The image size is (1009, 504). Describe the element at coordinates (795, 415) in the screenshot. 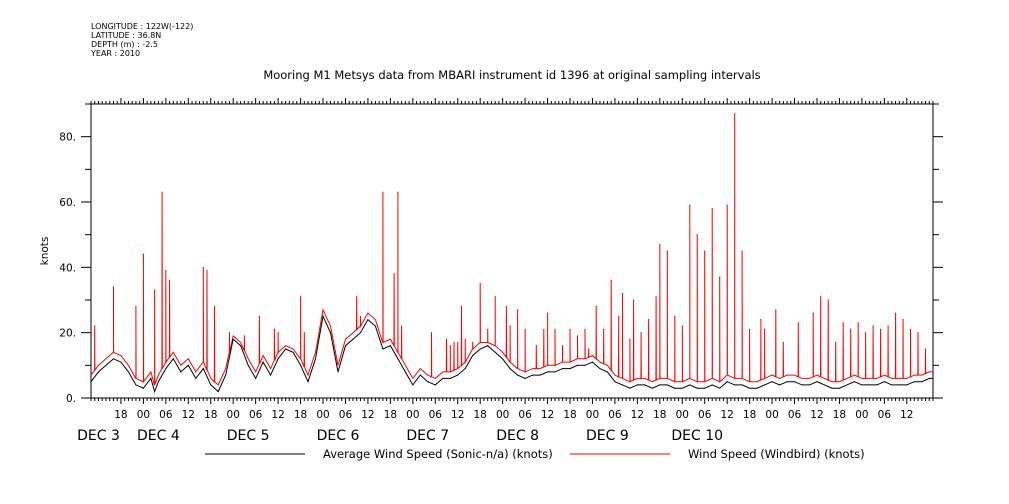

I see `x-hour-label: 06` at that location.